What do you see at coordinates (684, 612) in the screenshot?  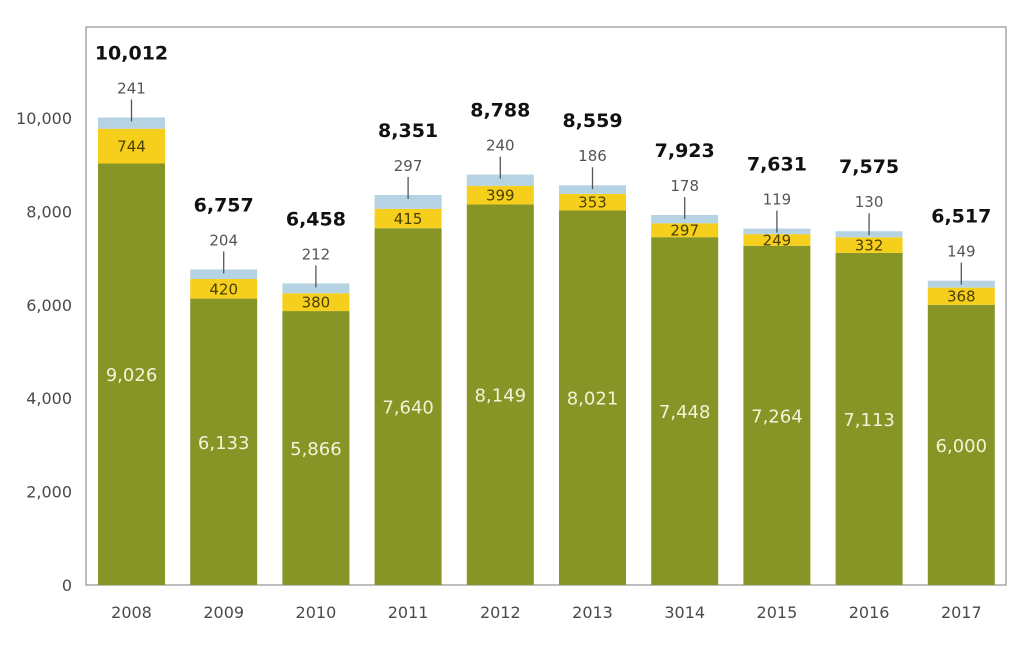 I see `x-tick-label: 3014` at bounding box center [684, 612].